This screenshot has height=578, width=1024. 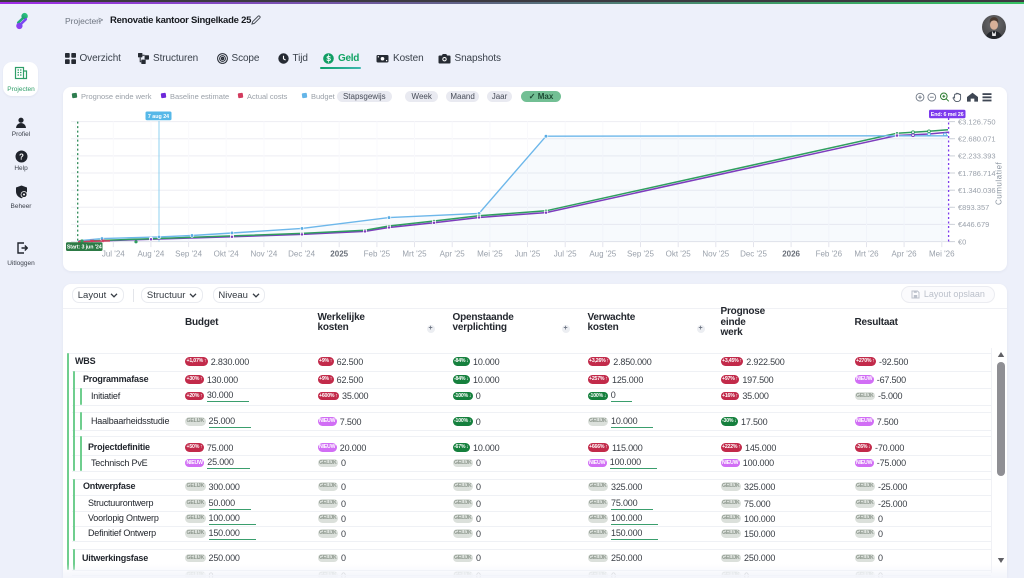 What do you see at coordinates (301, 254) in the screenshot?
I see `svg-text: Dec '24` at bounding box center [301, 254].